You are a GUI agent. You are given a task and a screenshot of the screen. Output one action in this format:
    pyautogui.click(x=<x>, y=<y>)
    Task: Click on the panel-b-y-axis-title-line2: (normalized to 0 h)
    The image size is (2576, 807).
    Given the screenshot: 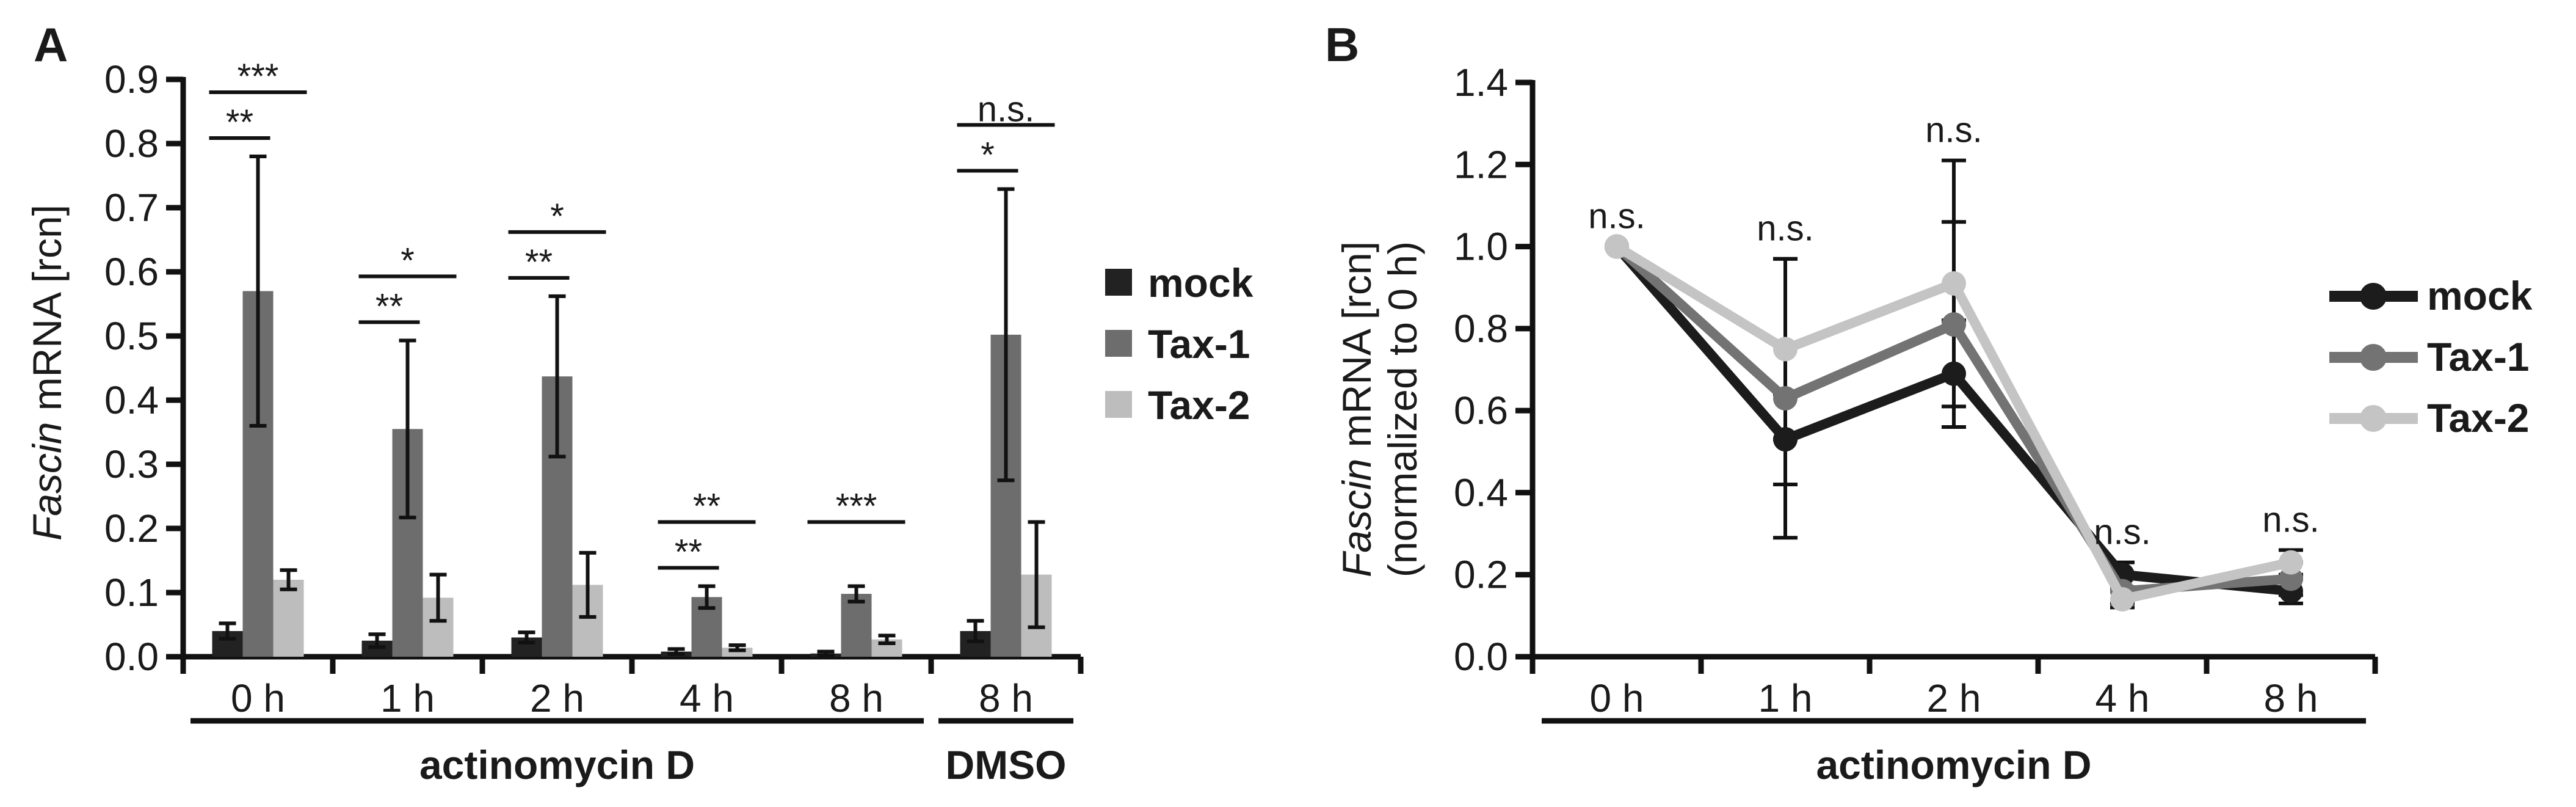 What is the action you would take?
    pyautogui.click(x=1402, y=409)
    